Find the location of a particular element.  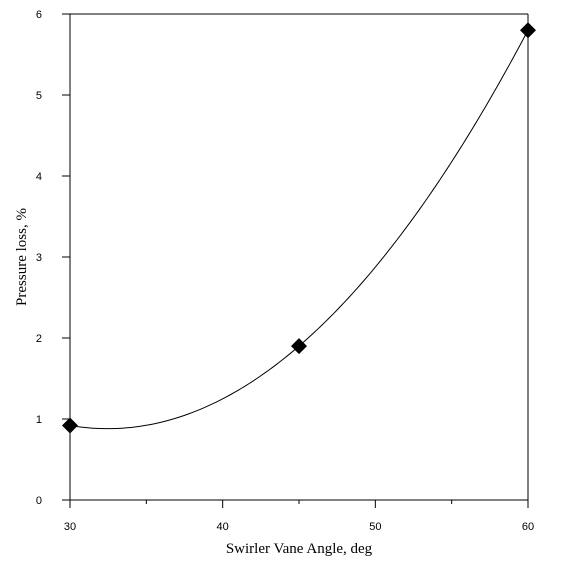

y-tick-label: 5 is located at coordinates (39, 96).